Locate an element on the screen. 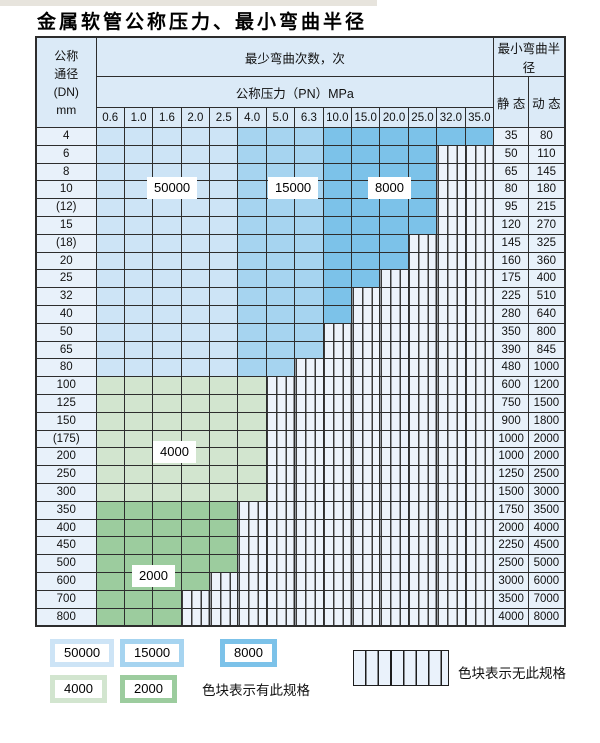  legend-swatch-label: 2000 is located at coordinates (148, 689).